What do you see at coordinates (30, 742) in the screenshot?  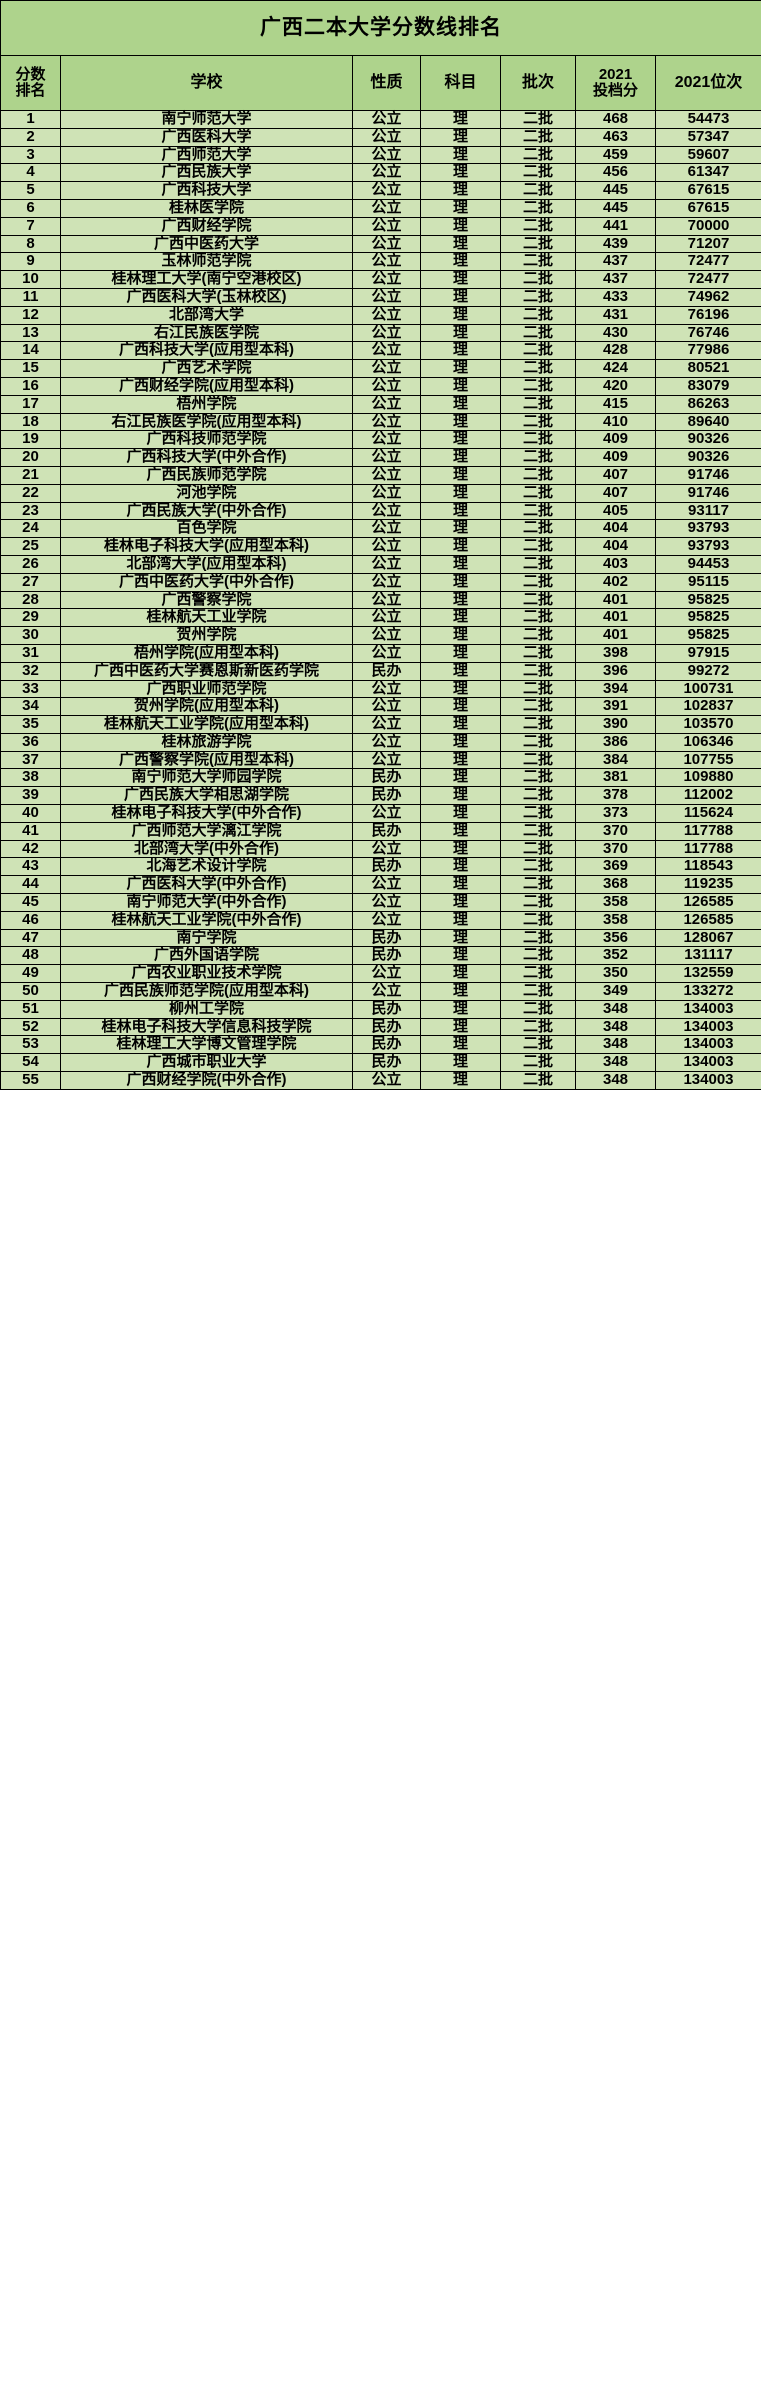 I see `cell-rank: 36` at bounding box center [30, 742].